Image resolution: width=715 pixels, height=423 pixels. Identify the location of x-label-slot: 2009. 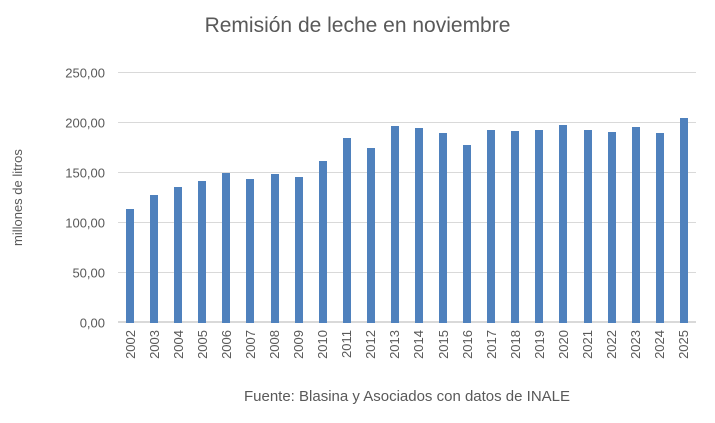
(299, 356).